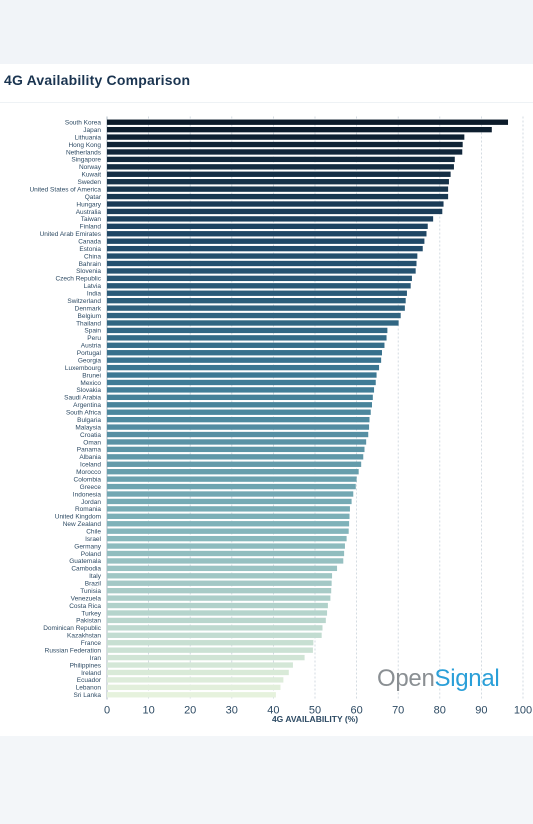  Describe the element at coordinates (90, 167) in the screenshot. I see `category-label: Norway` at that location.